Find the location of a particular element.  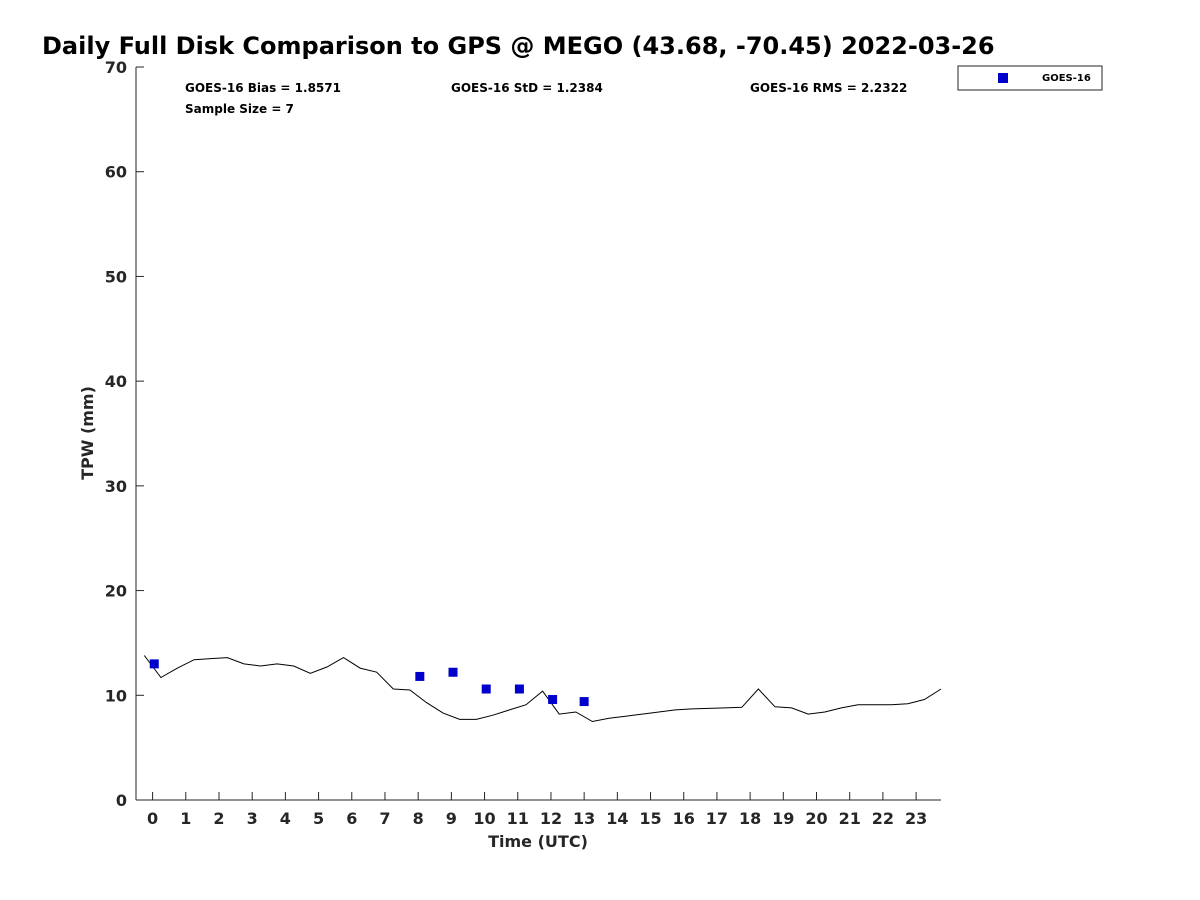

x-tick-label: 6 is located at coordinates (351, 818).